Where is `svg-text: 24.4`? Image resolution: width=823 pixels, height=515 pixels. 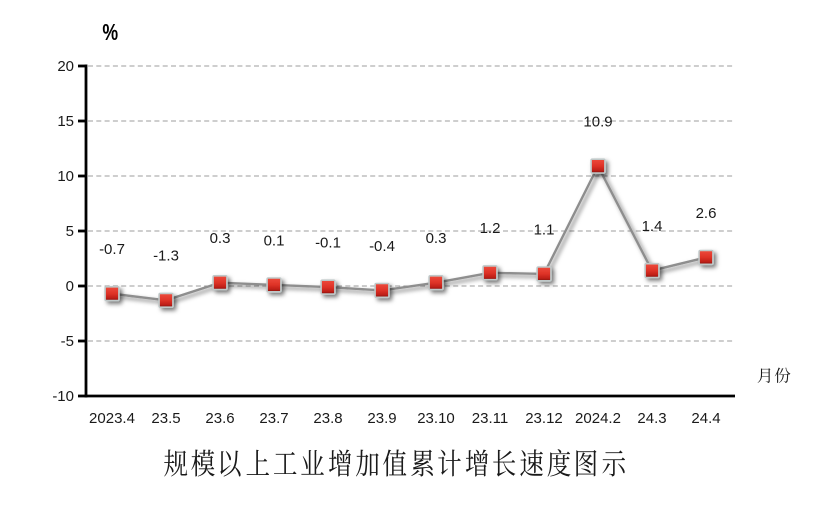
svg-text: 24.4 is located at coordinates (705, 418).